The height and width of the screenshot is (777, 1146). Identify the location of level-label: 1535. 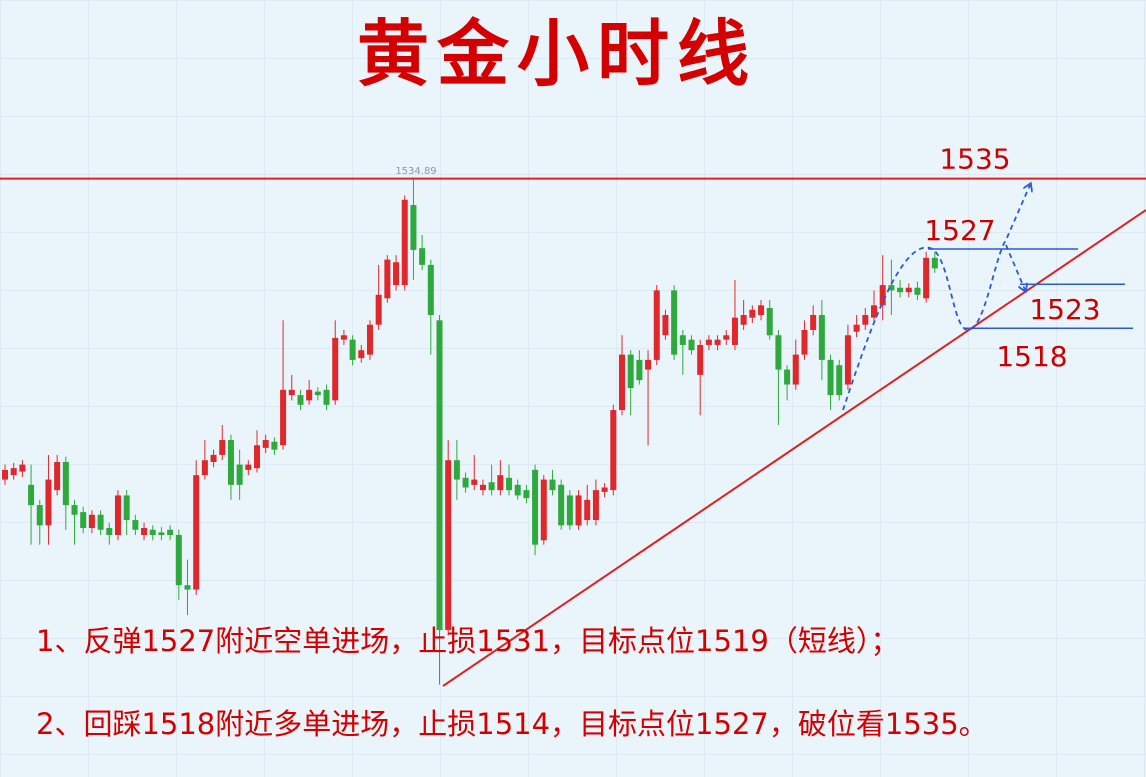
(974, 159).